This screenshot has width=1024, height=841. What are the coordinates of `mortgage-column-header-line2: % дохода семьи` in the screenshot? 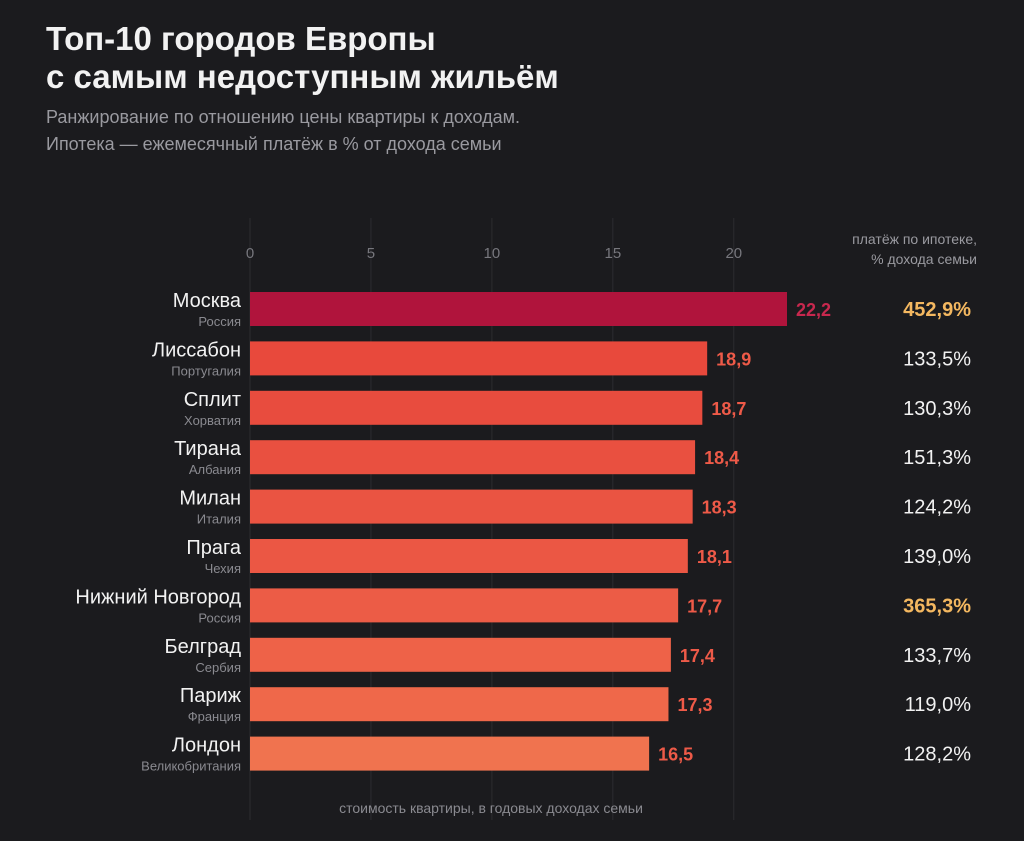 It's located at (924, 259).